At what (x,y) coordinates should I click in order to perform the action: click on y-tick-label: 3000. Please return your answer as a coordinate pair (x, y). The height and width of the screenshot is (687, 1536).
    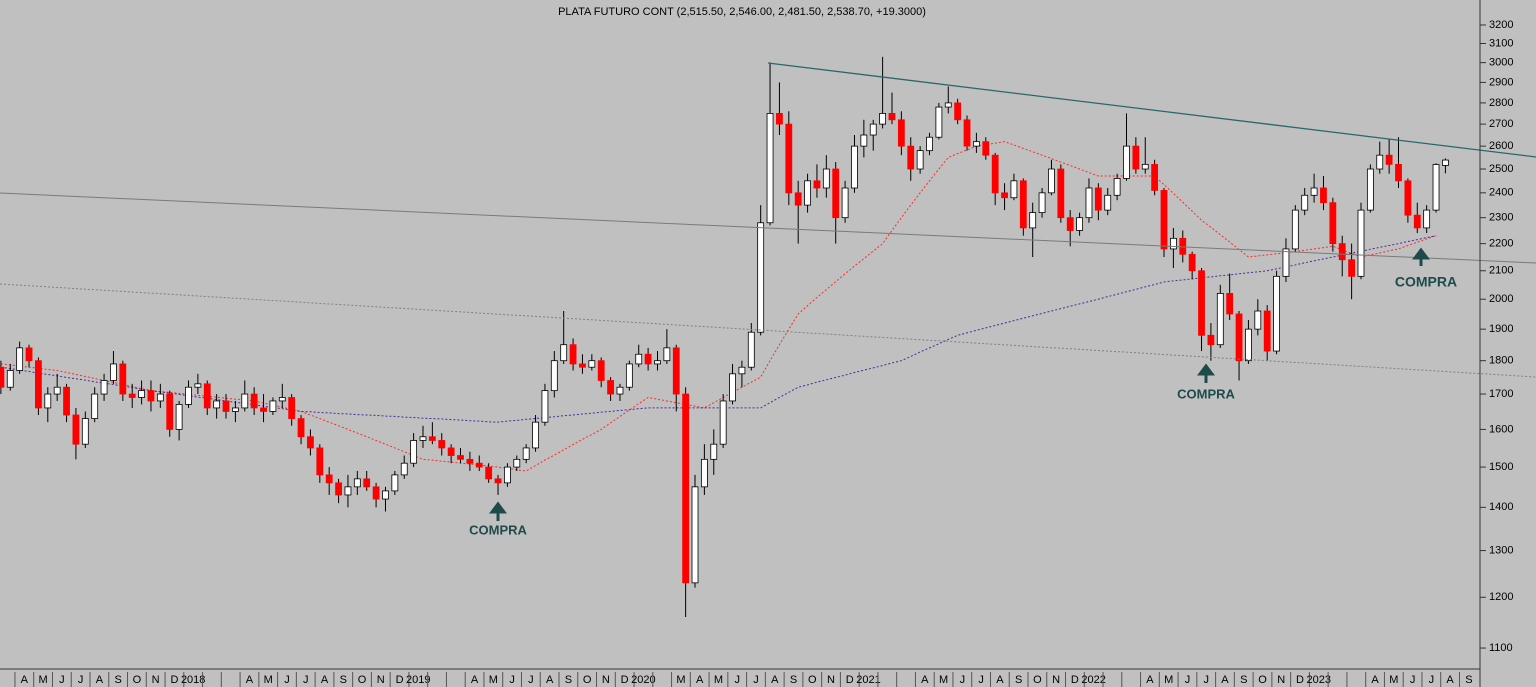
    Looking at the image, I should click on (1501, 63).